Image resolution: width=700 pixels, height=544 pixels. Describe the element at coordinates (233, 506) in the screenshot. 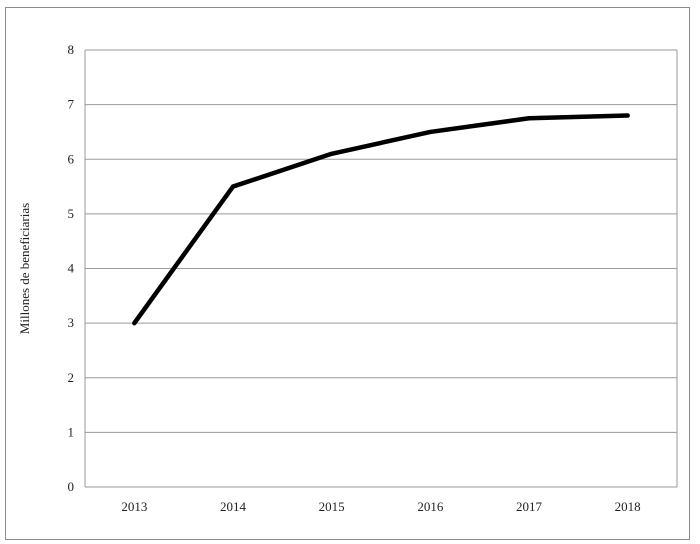

I see `x-tick-label: 2014` at that location.